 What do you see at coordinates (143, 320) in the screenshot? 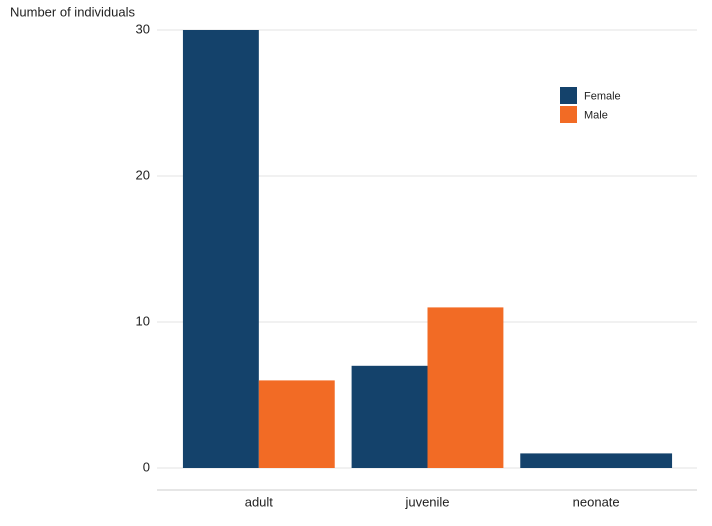
I see `y-tick-label: 10` at bounding box center [143, 320].